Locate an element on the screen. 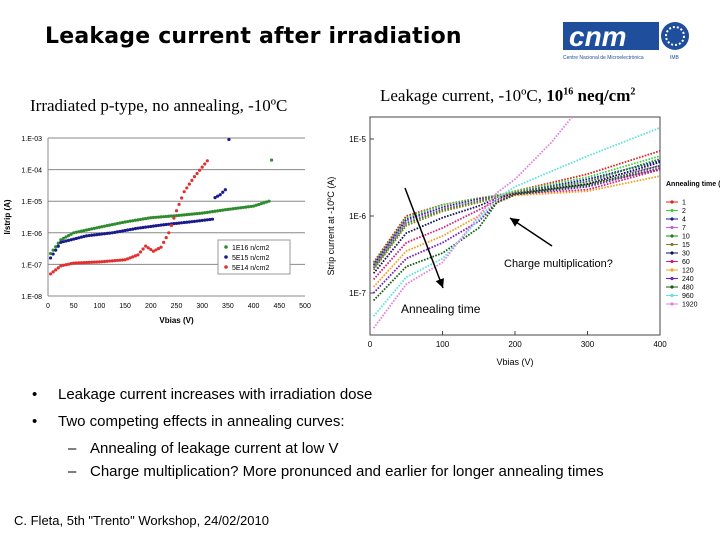  charge-multiplication-arrow is located at coordinates (531, 232).